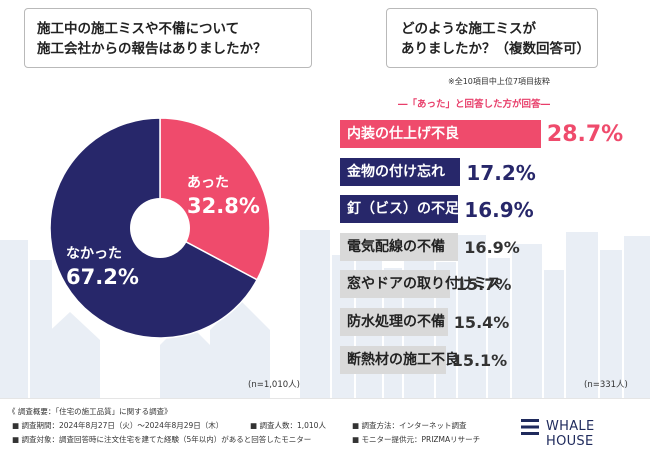 Image resolution: width=650 pixels, height=450 pixels. Describe the element at coordinates (474, 104) in the screenshot. I see `bar-chart-legend: ―「あった」と回答した方が回答―` at that location.